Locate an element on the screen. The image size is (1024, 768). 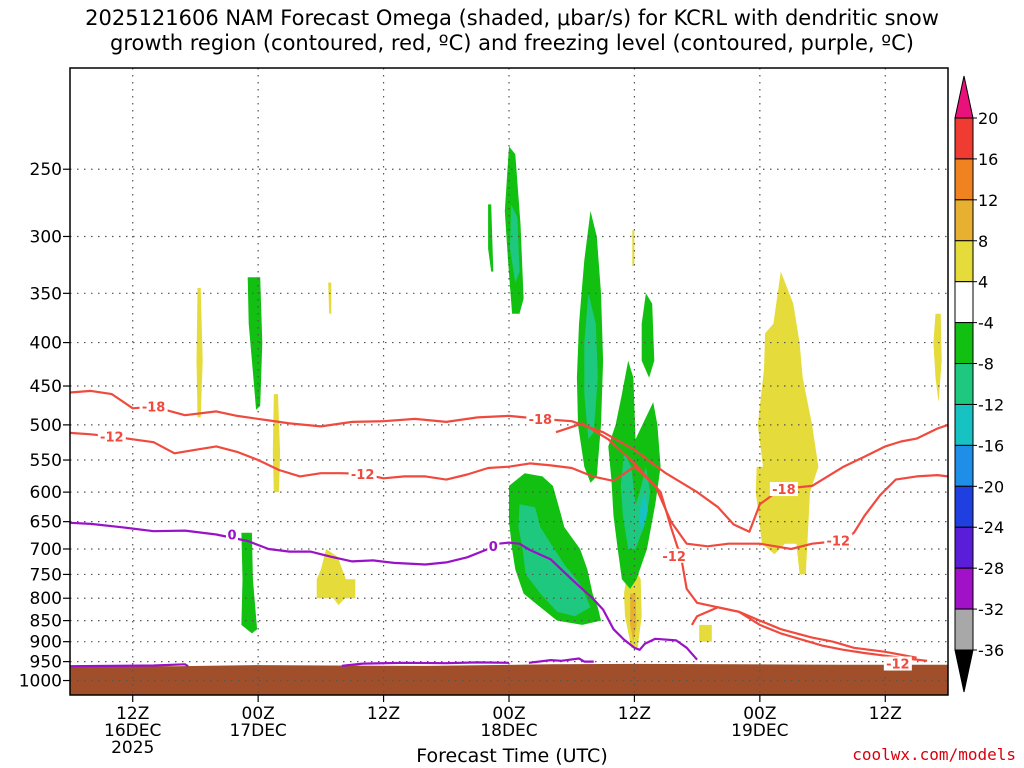
y-tick-label: 750 is located at coordinates (46, 575).